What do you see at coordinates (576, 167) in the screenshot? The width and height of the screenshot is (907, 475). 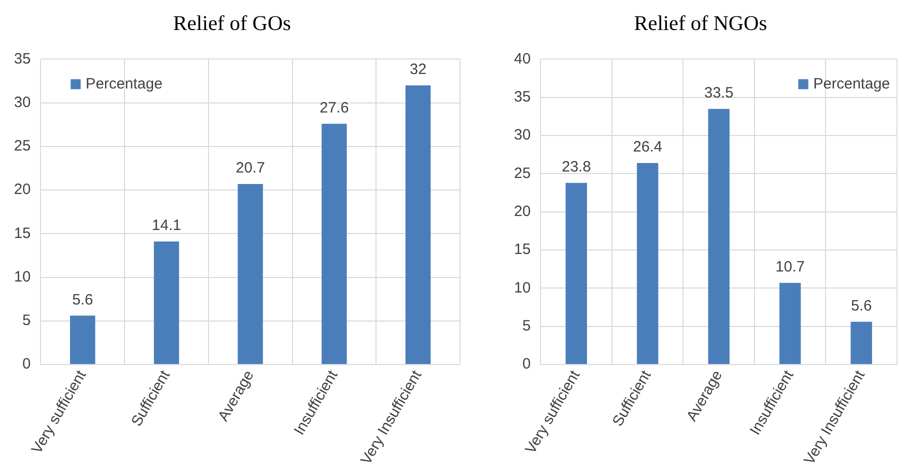 I see `data-label: 23.8` at bounding box center [576, 167].